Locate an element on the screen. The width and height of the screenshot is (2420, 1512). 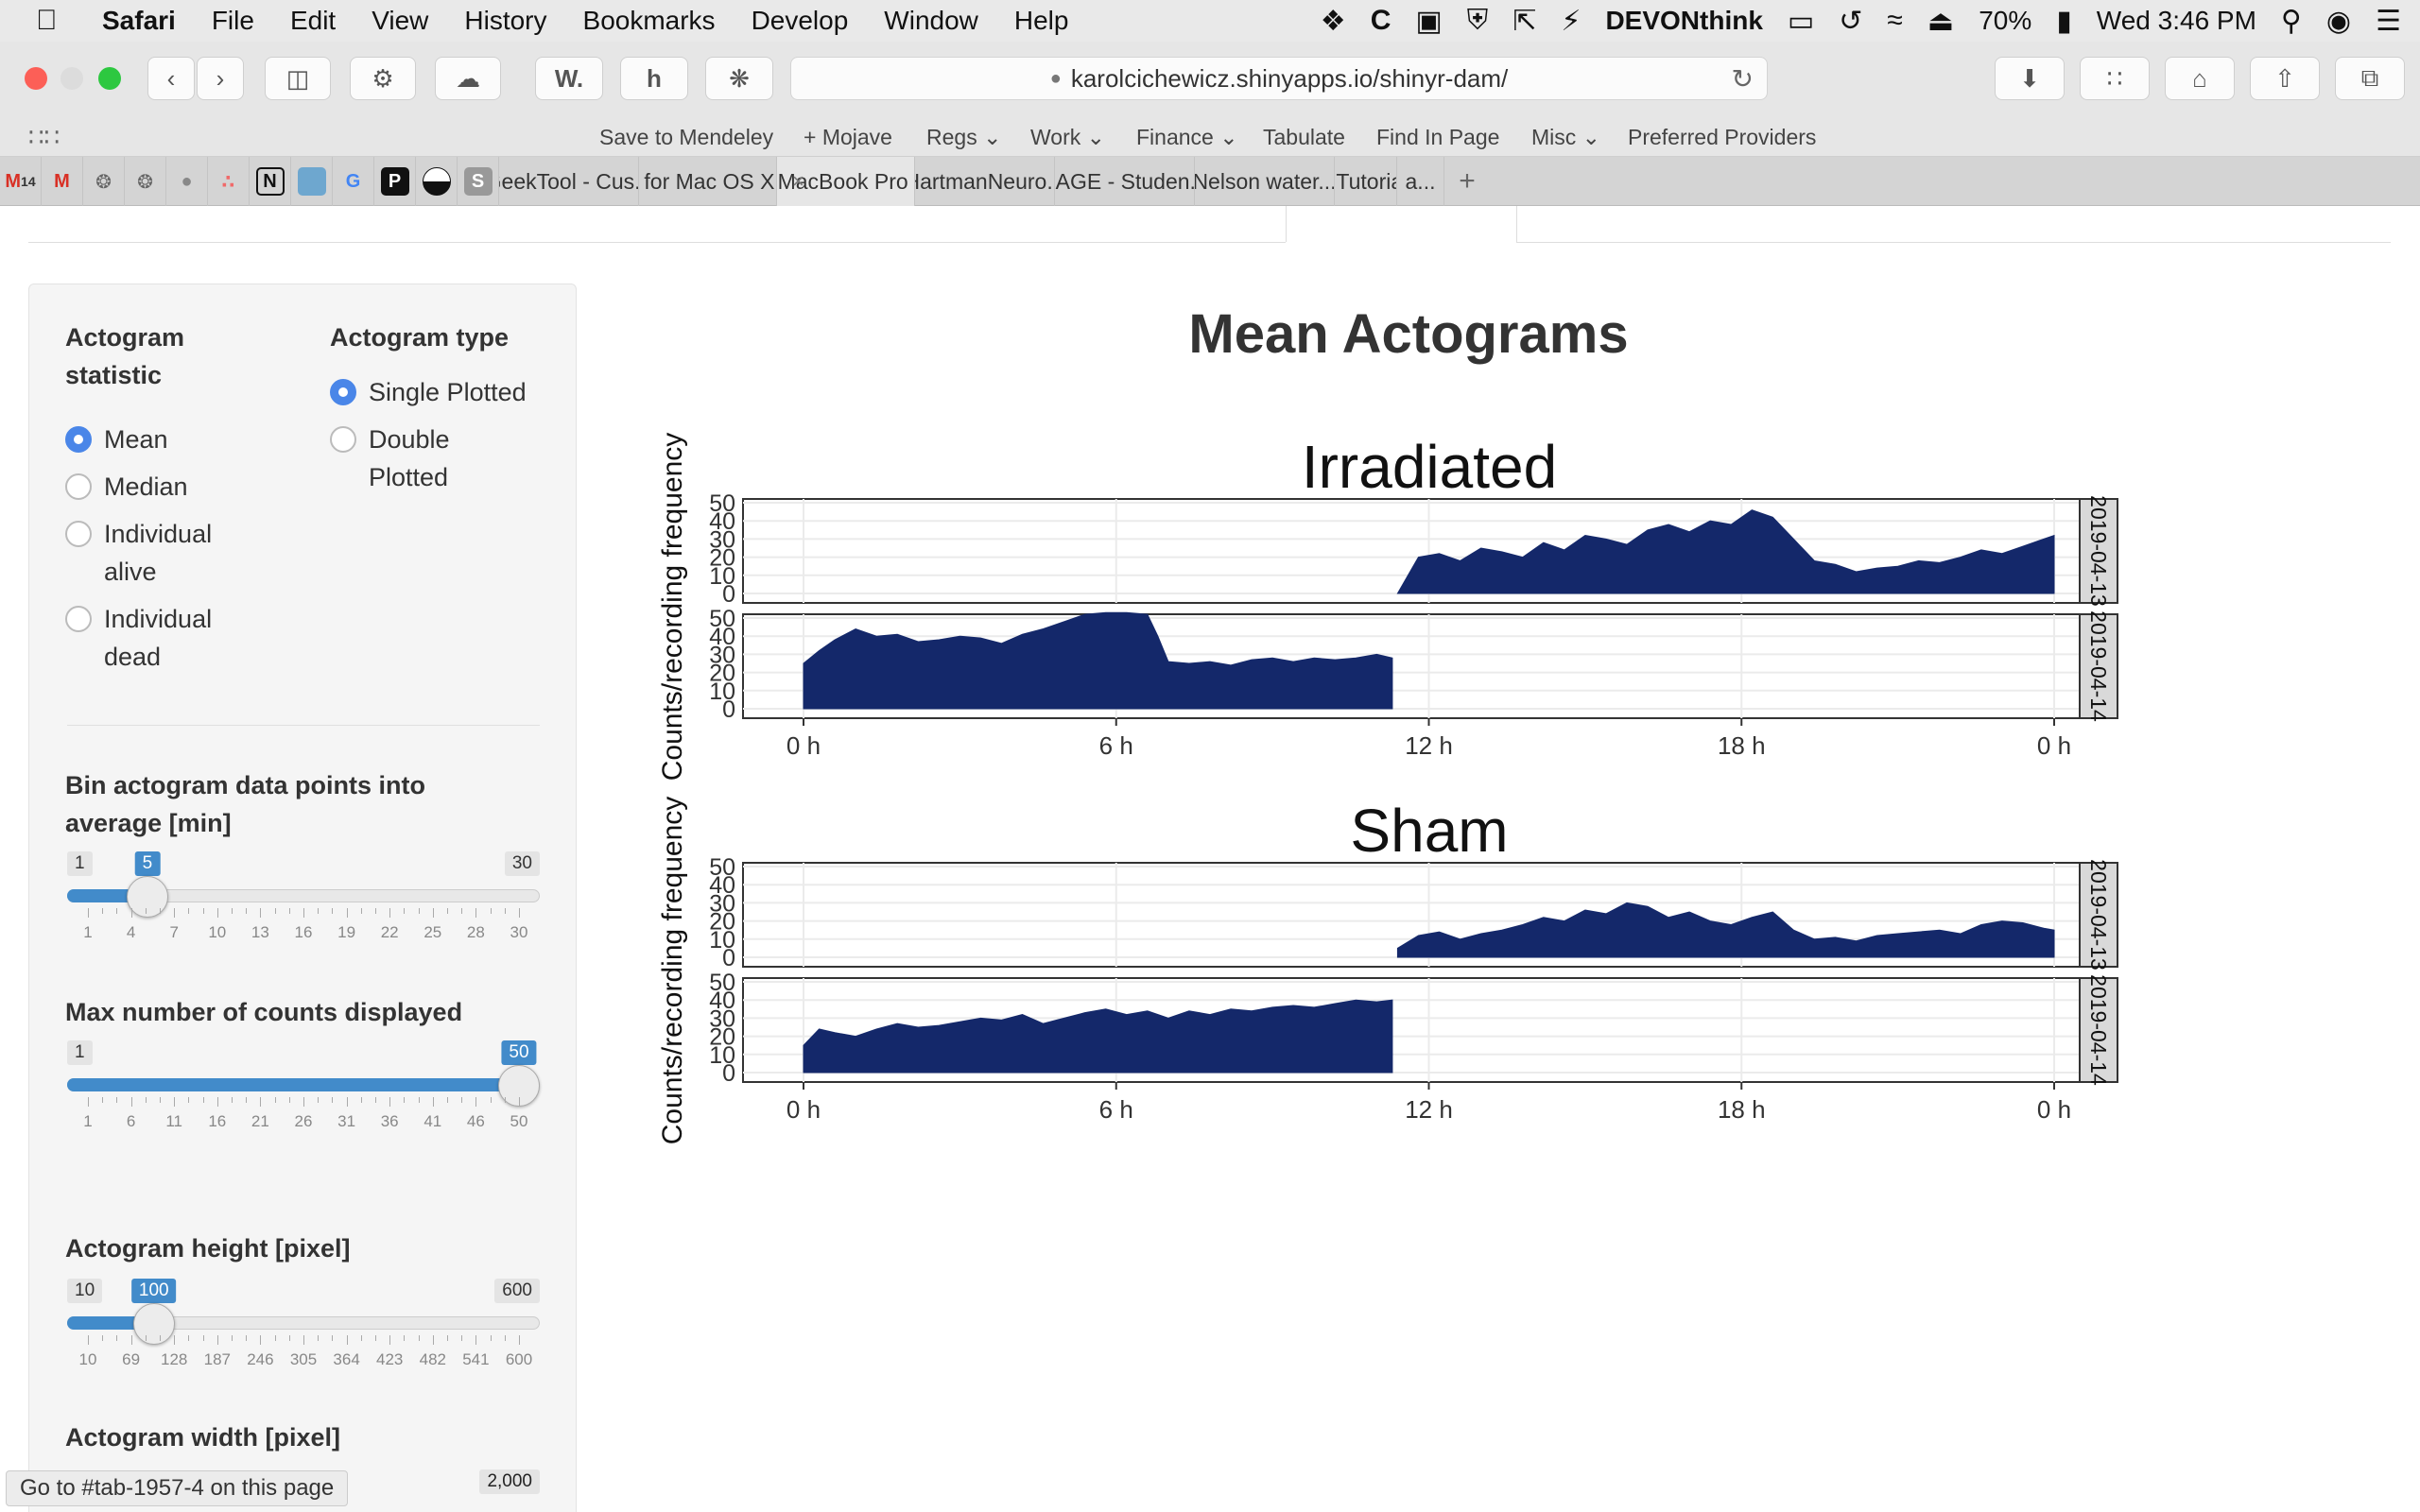
bin-slider: 1 30 5 1 4 7 10 13 16 19 22 25 28 30 is located at coordinates (303, 908).